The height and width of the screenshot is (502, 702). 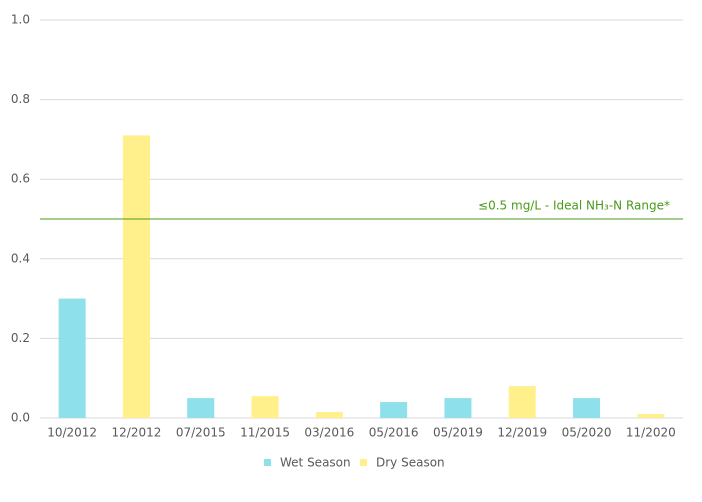 What do you see at coordinates (20, 20) in the screenshot?
I see `y-tick-label: 1.0` at bounding box center [20, 20].